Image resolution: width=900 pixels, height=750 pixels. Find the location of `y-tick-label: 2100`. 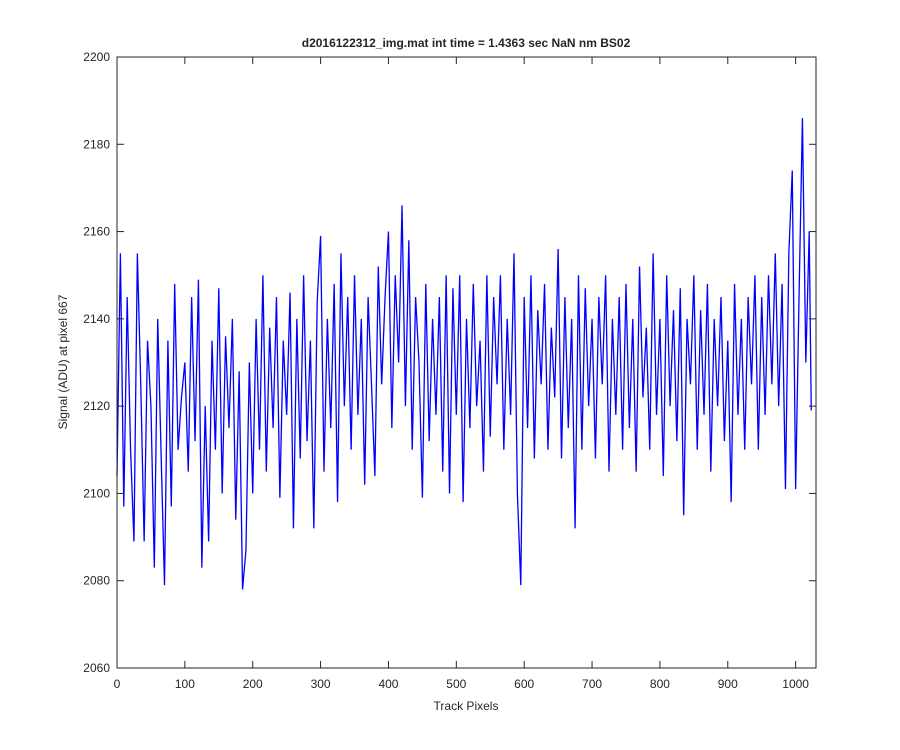

y-tick-label: 2100 is located at coordinates (96, 493).